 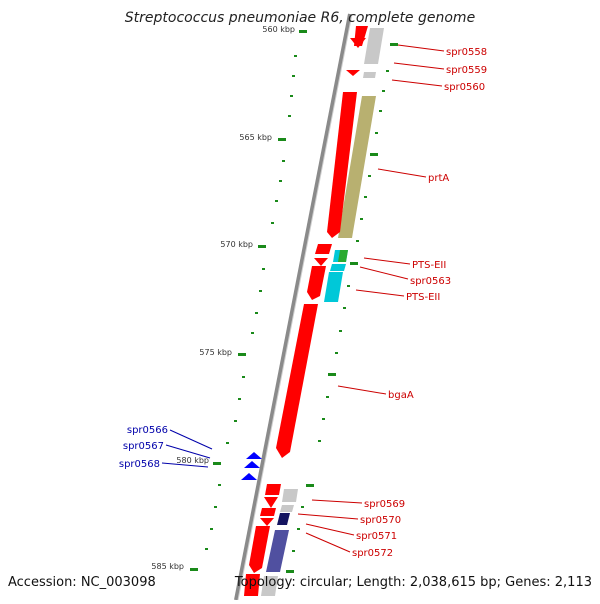 What do you see at coordinates (466, 70) in the screenshot?
I see `gene-label-spr0559: spr0559` at bounding box center [466, 70].